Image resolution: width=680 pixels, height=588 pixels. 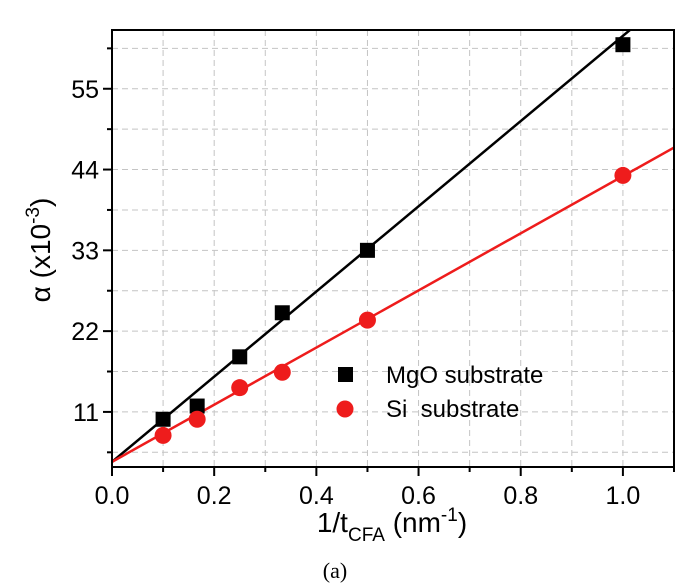 I want to click on x-tick-label: 0.6, so click(x=418, y=496).